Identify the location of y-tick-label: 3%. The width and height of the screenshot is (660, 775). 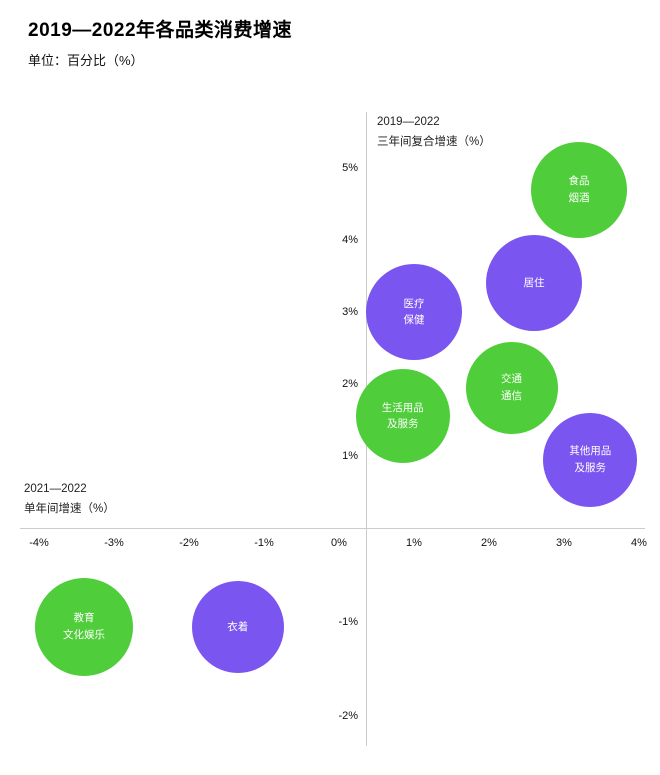
(350, 312).